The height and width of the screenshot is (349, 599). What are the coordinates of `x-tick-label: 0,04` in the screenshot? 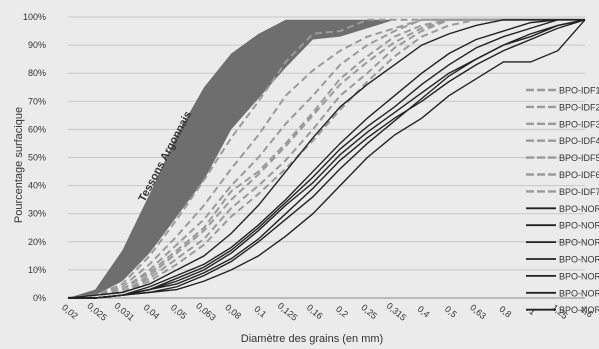 It's located at (152, 311).